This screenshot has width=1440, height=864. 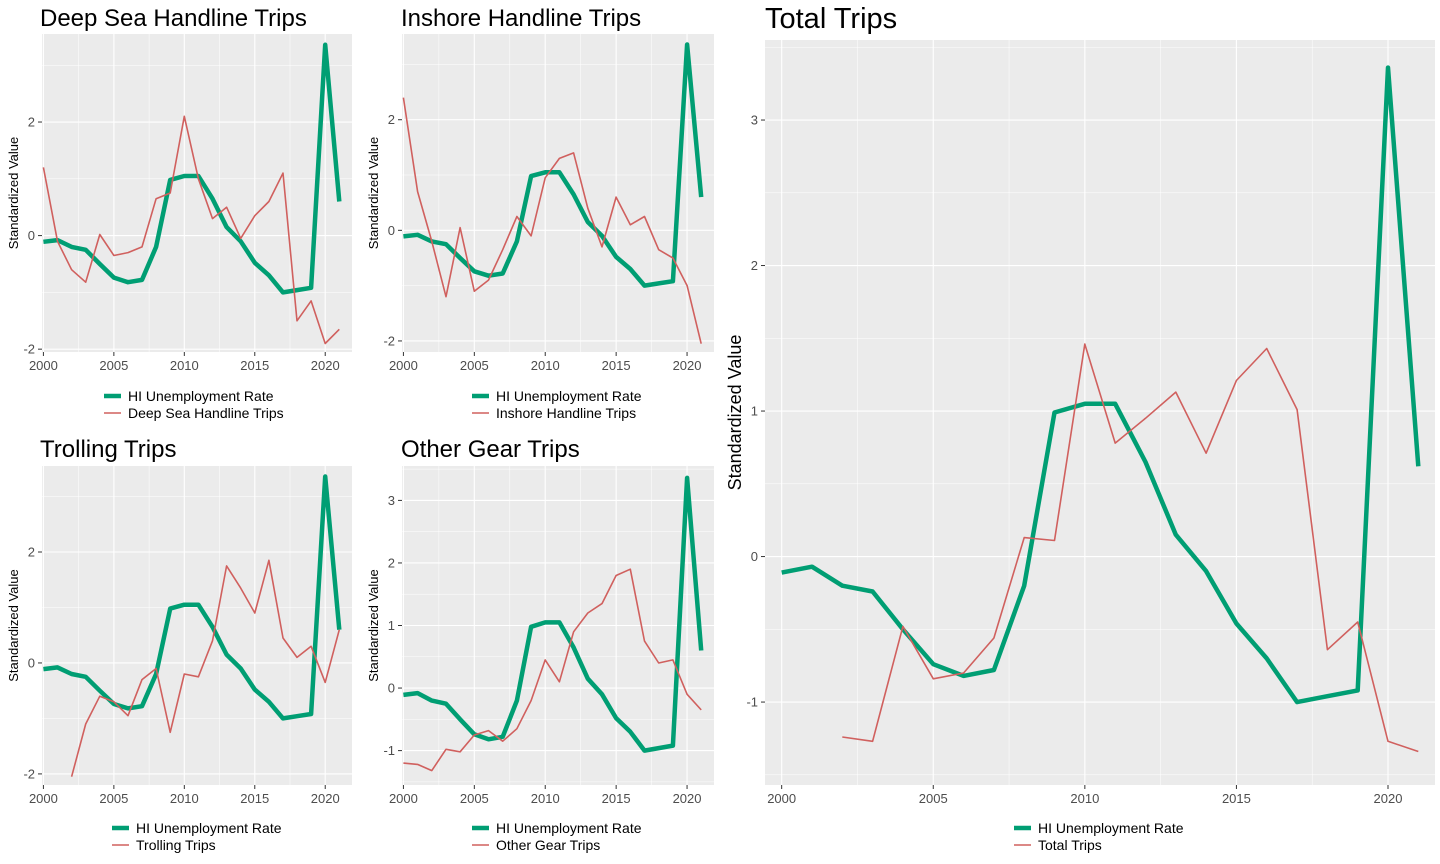 I want to click on chart-title: Total Trips, so click(x=831, y=19).